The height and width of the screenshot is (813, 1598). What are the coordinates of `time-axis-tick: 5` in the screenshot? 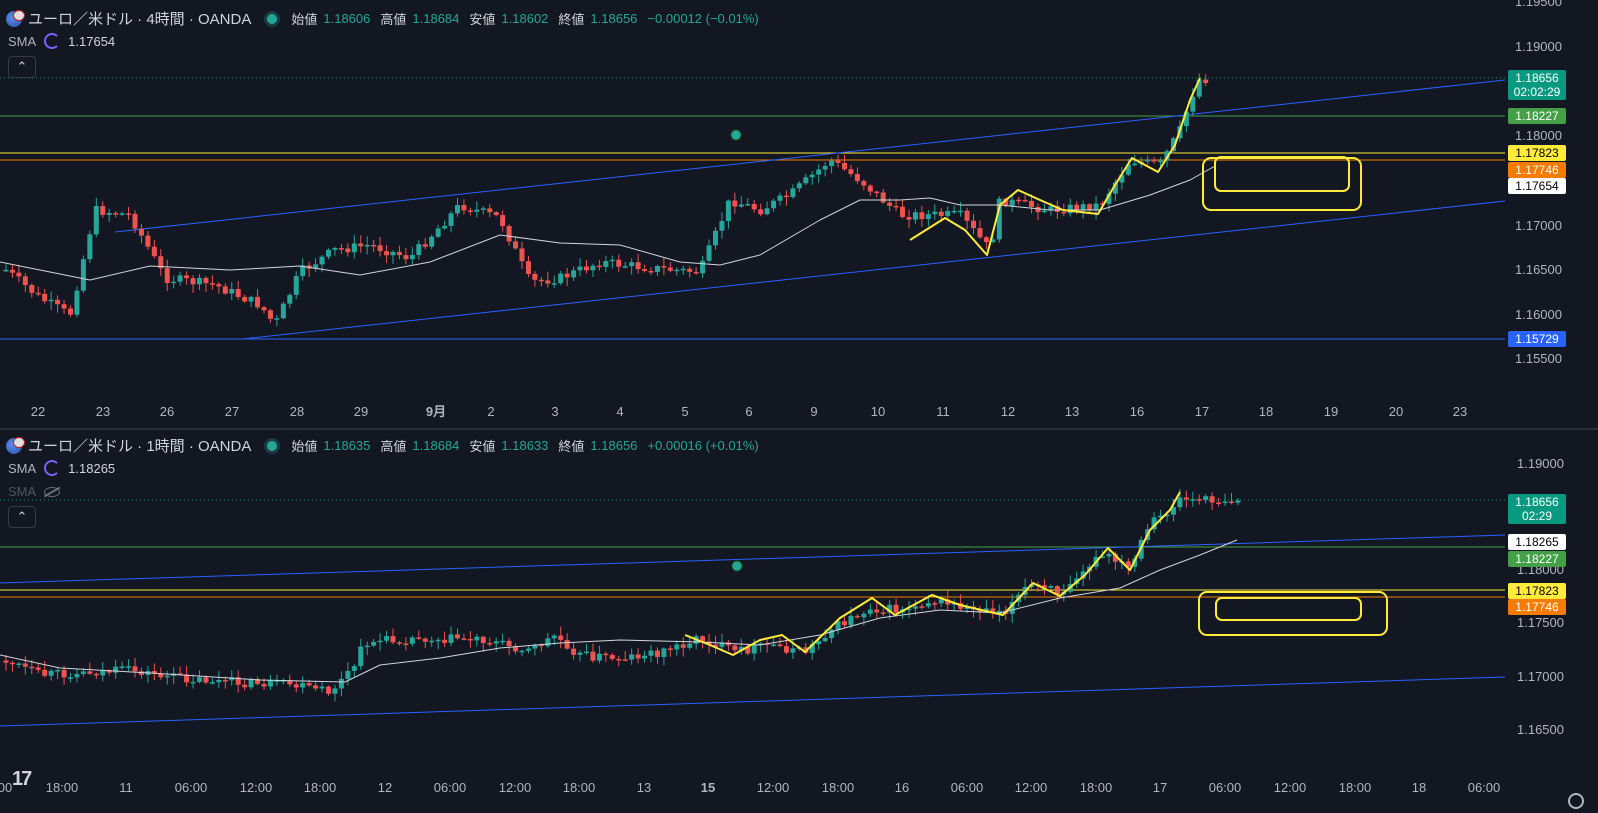 It's located at (684, 411).